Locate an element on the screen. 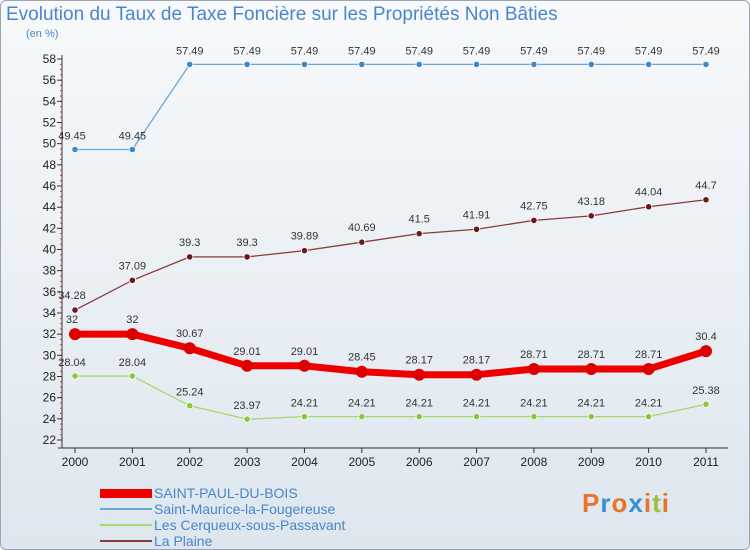 The width and height of the screenshot is (750, 550). legend-label: La Plaine is located at coordinates (183, 541).